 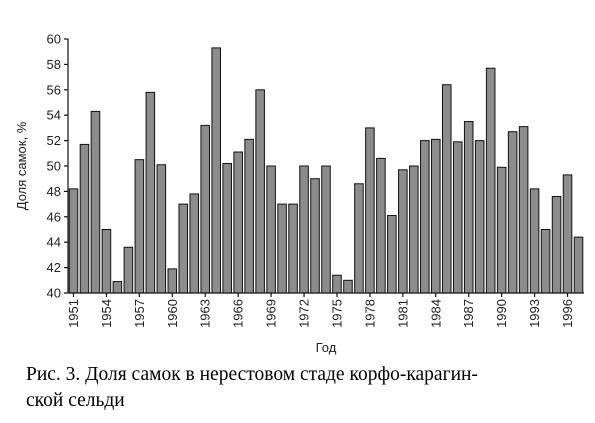 I want to click on y-tick-label: 46, so click(x=54, y=216).